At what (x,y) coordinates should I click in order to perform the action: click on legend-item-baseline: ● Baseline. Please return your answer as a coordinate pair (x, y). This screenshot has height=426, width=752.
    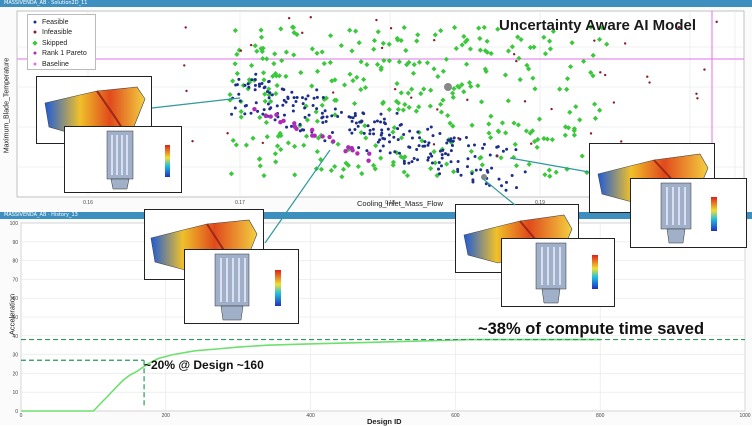
    Looking at the image, I should click on (61, 64).